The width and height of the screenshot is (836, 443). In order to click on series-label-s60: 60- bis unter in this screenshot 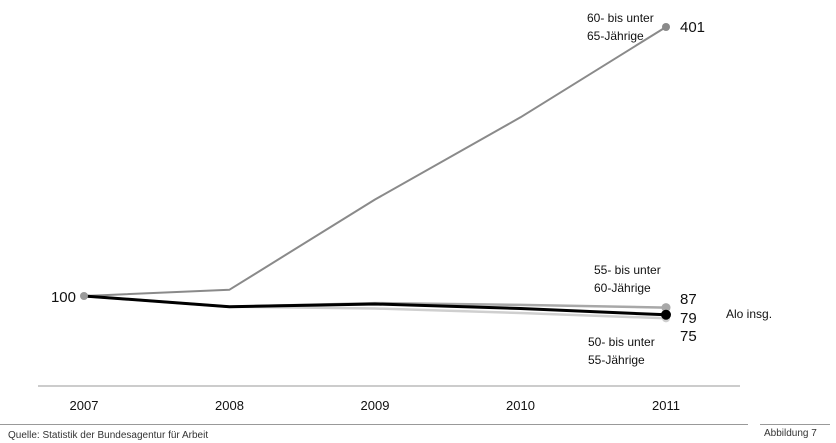, I will do `click(620, 18)`.